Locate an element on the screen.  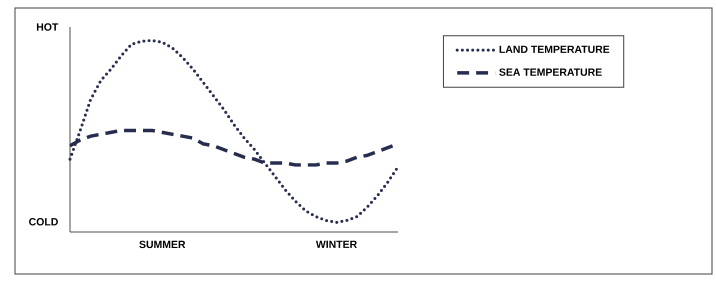
legend-label: LAND TEMPERATURE is located at coordinates (555, 49).